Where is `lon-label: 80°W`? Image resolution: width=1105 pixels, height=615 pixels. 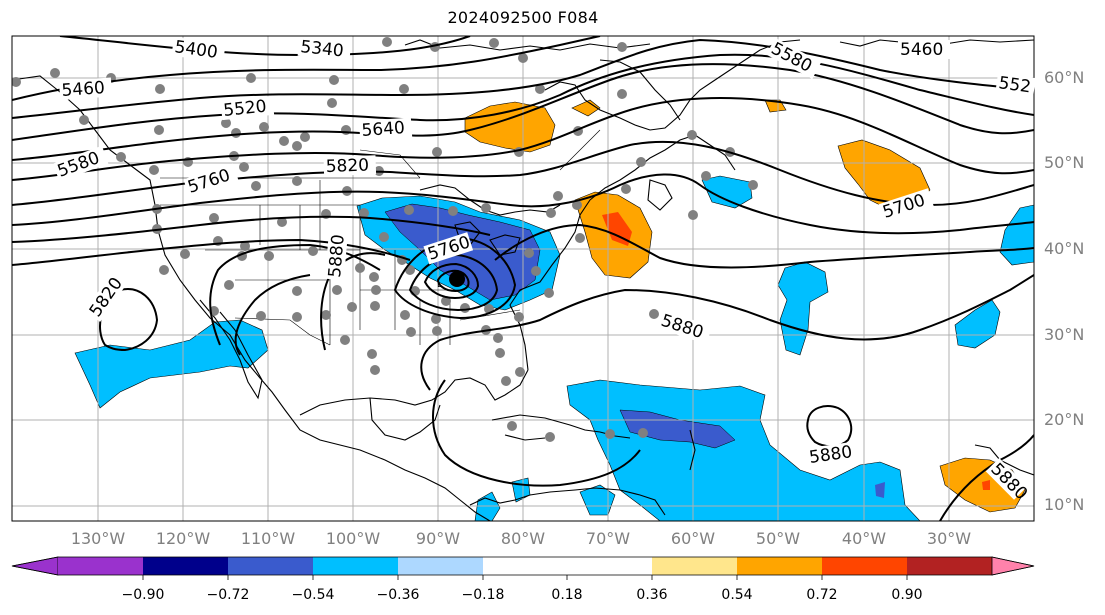
lon-label: 80°W is located at coordinates (523, 538).